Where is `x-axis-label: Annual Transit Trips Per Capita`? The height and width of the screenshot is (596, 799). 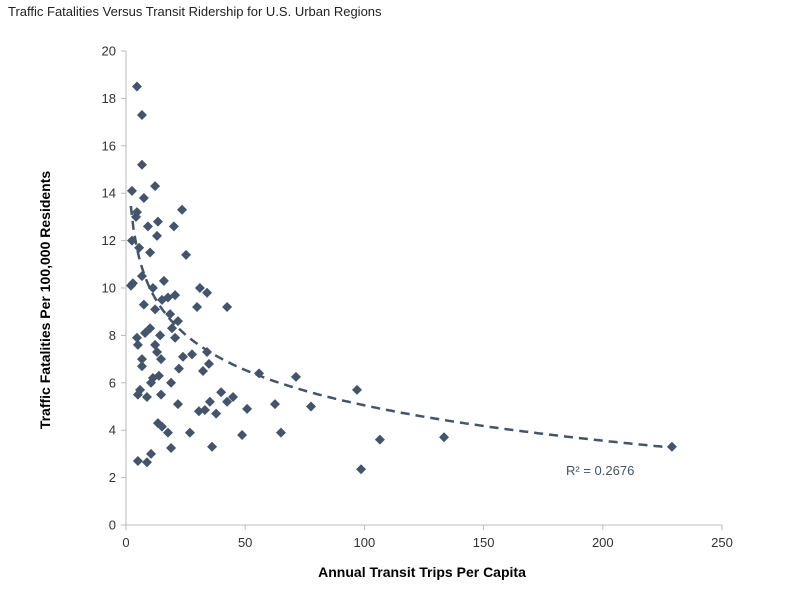 x-axis-label: Annual Transit Trips Per Capita is located at coordinates (422, 572).